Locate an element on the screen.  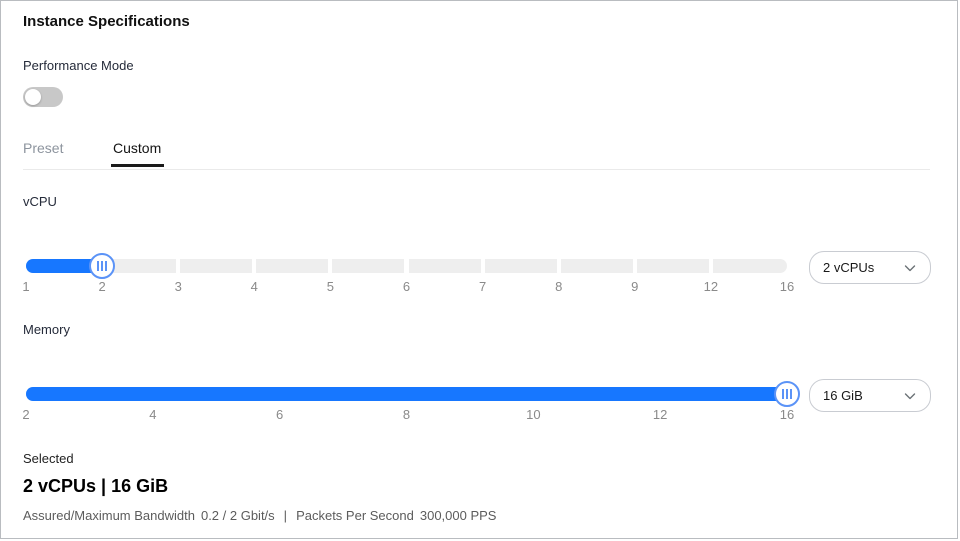
tab-preset: Preset is located at coordinates (43, 148).